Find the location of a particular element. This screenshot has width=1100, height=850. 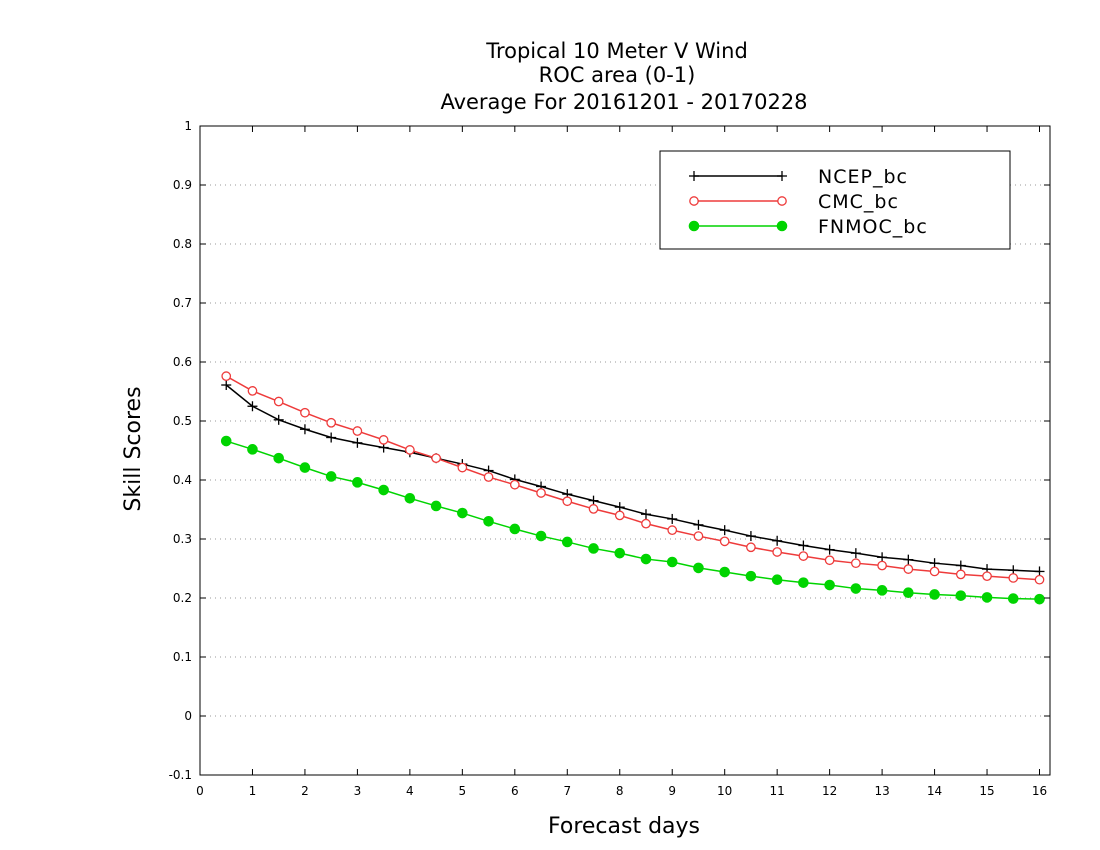

x-tick-label: 4 is located at coordinates (410, 791).